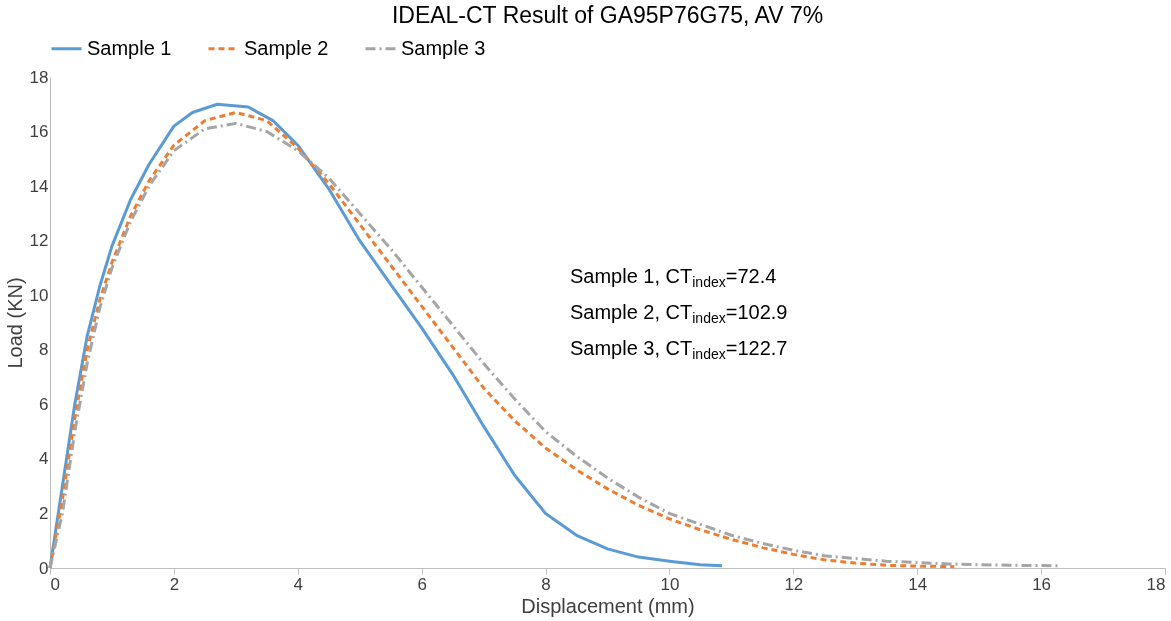 The width and height of the screenshot is (1171, 621). I want to click on x-tick-label: 18, so click(1156, 584).